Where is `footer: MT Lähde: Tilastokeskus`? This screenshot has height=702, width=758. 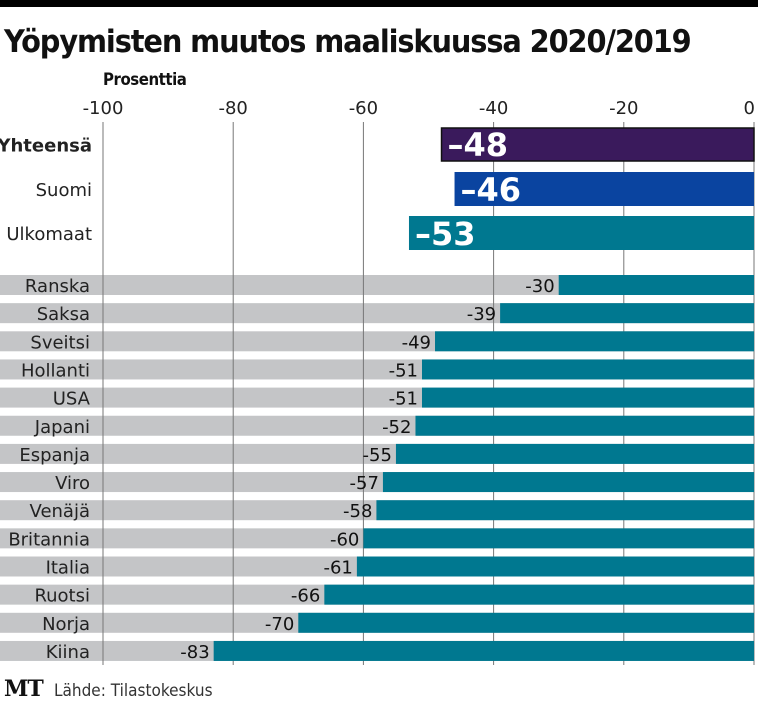
footer: MT Lähde: Tilastokeskus is located at coordinates (117, 689).